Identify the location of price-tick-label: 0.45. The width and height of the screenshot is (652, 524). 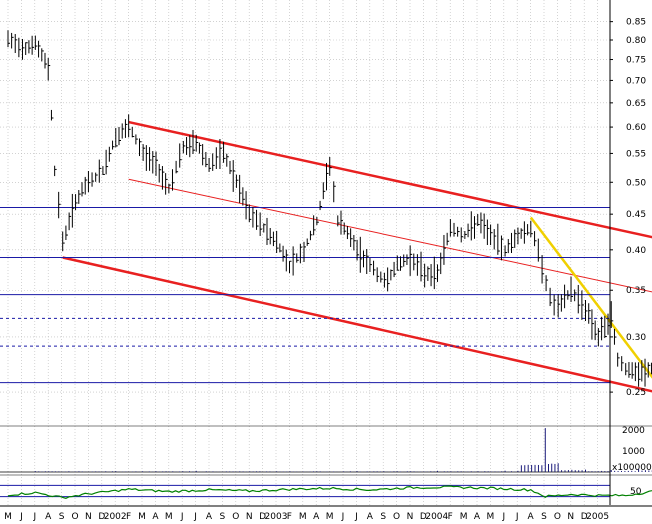
(636, 215).